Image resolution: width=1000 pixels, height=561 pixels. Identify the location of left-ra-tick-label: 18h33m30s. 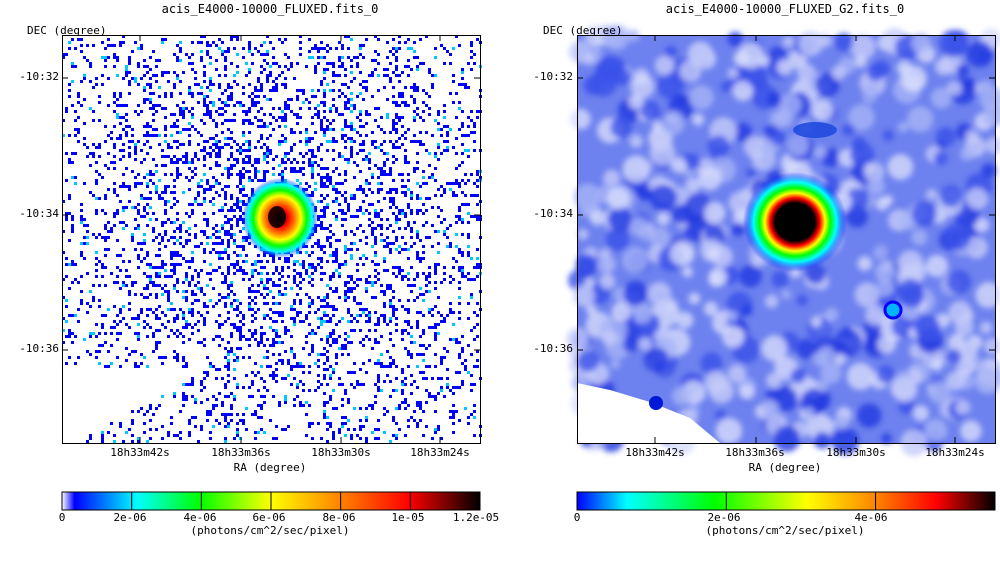
(341, 452).